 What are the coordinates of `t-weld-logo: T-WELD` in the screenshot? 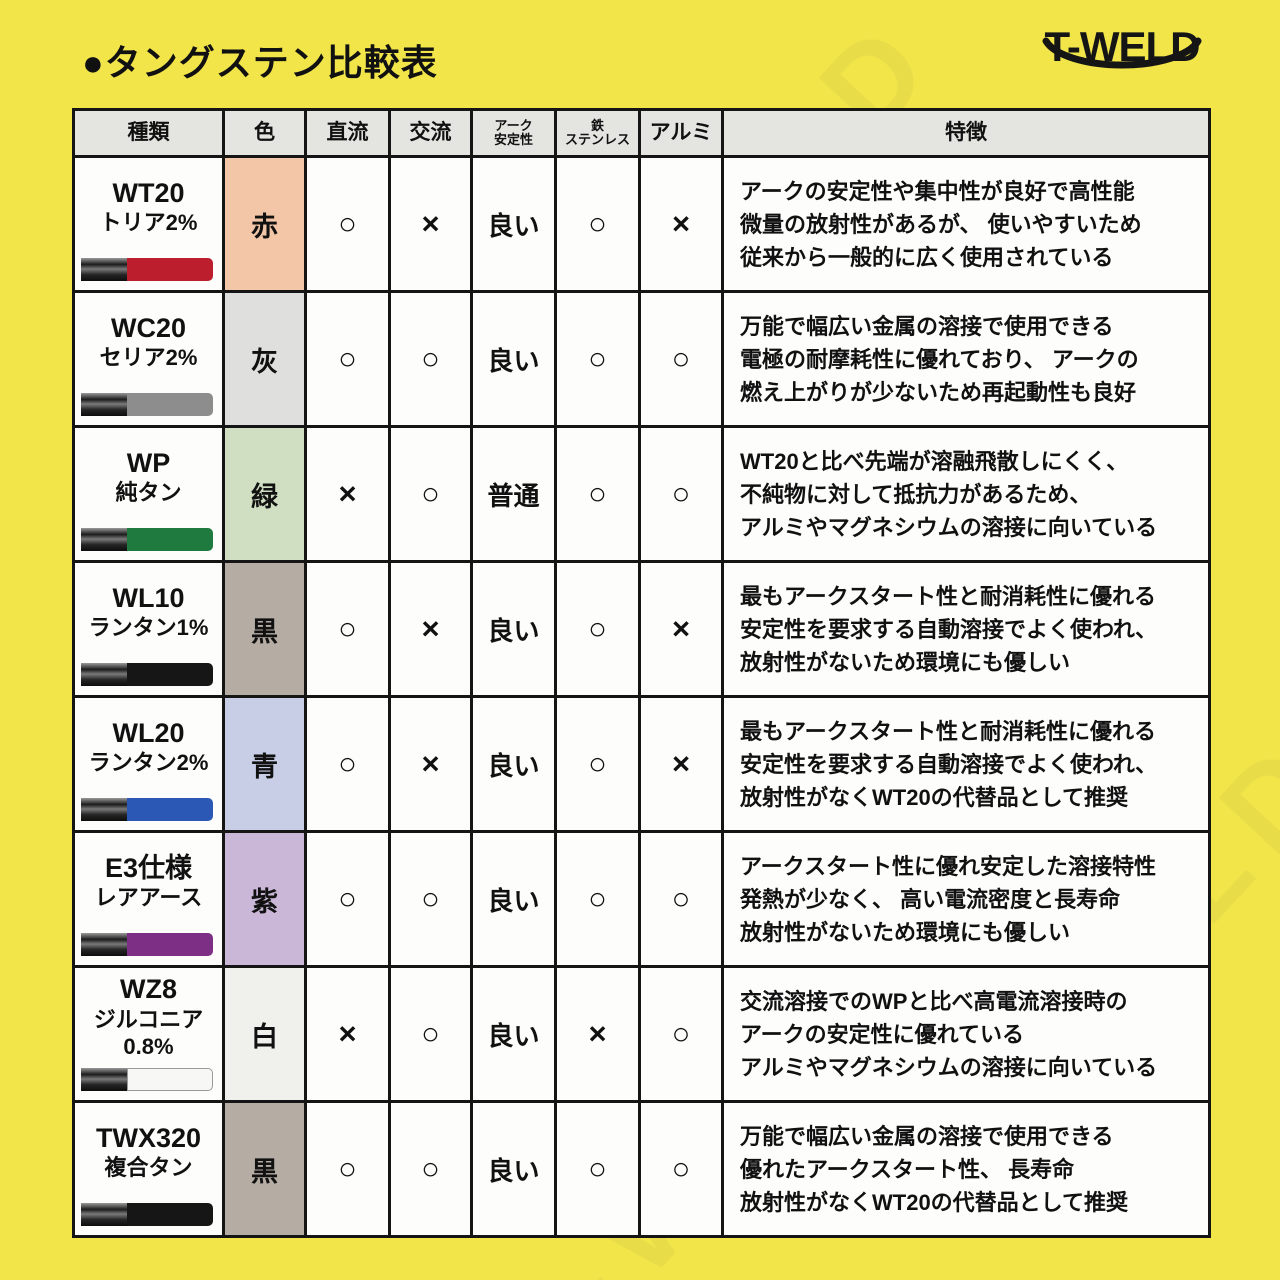 It's located at (1122, 46).